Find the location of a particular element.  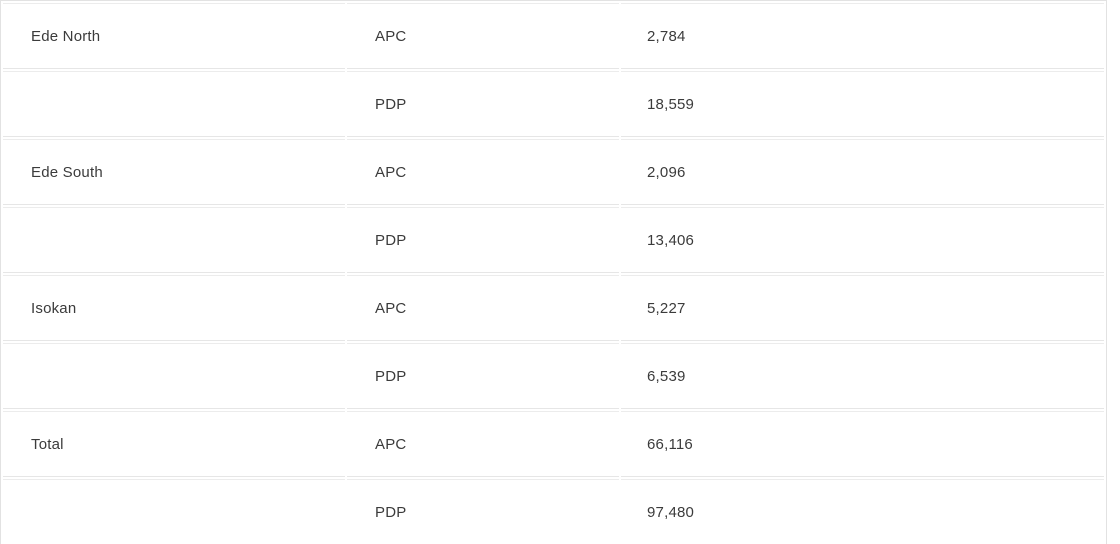

lga-cell: Isokan is located at coordinates (174, 308).